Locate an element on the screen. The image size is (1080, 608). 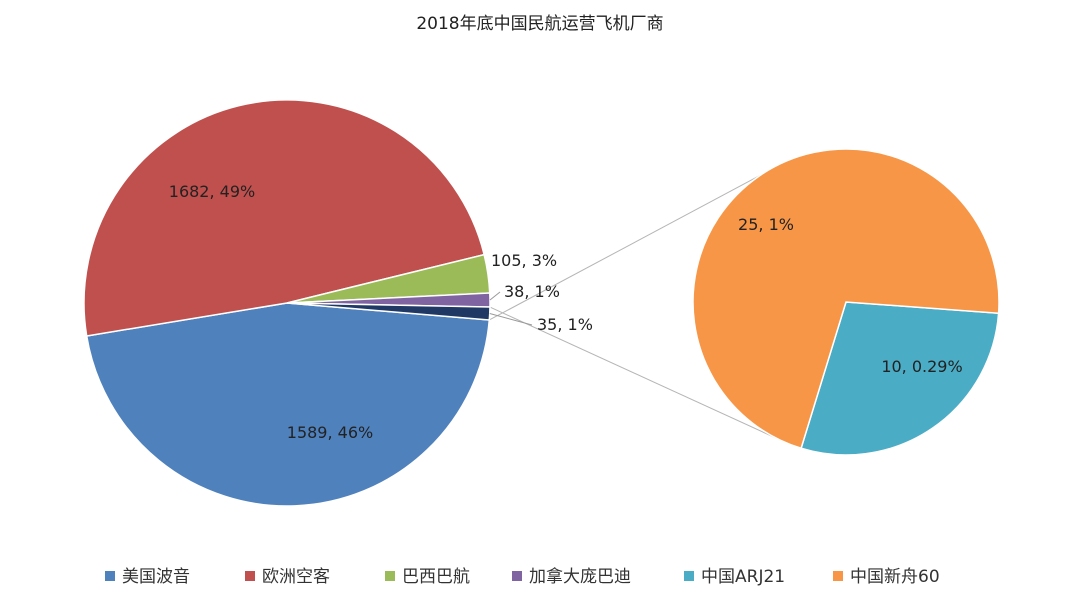
data-label-other-slice: 35, 1% is located at coordinates (565, 324).